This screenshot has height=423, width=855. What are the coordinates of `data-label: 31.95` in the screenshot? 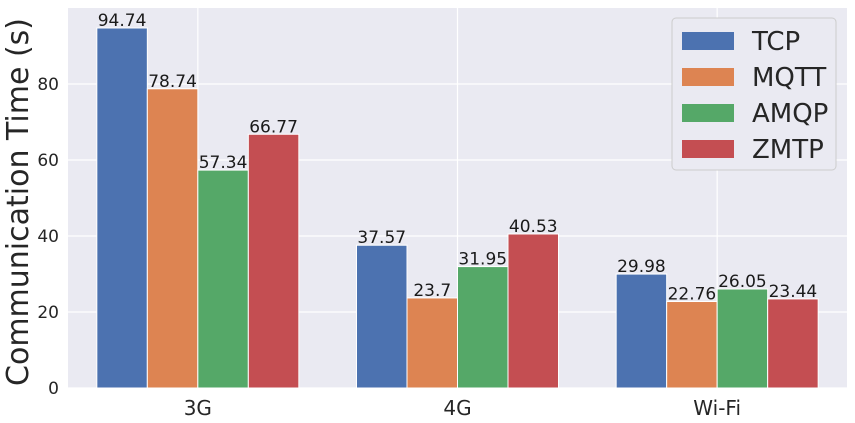 It's located at (482, 260).